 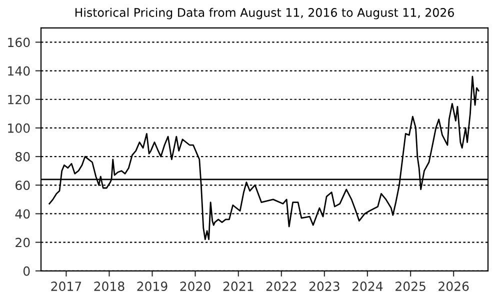 What do you see at coordinates (23, 185) in the screenshot?
I see `y-tick-label: 60` at bounding box center [23, 185].